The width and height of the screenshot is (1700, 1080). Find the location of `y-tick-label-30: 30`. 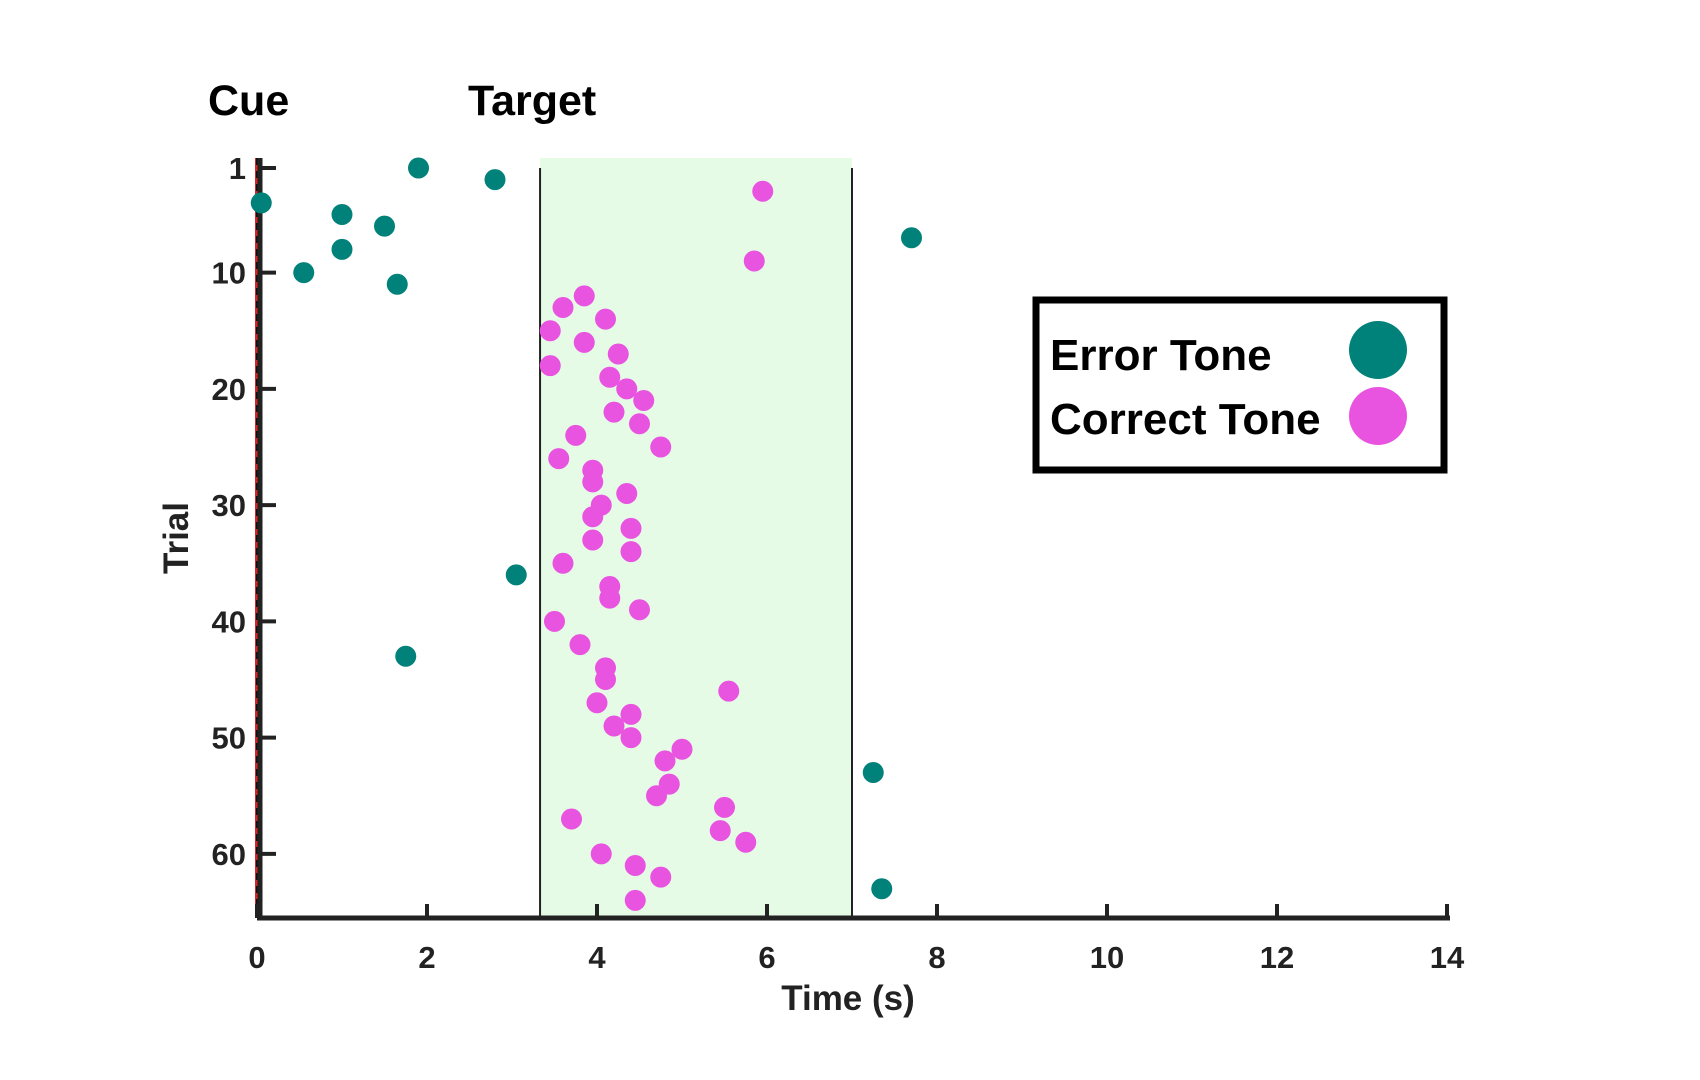

y-tick-label-30: 30 is located at coordinates (229, 505).